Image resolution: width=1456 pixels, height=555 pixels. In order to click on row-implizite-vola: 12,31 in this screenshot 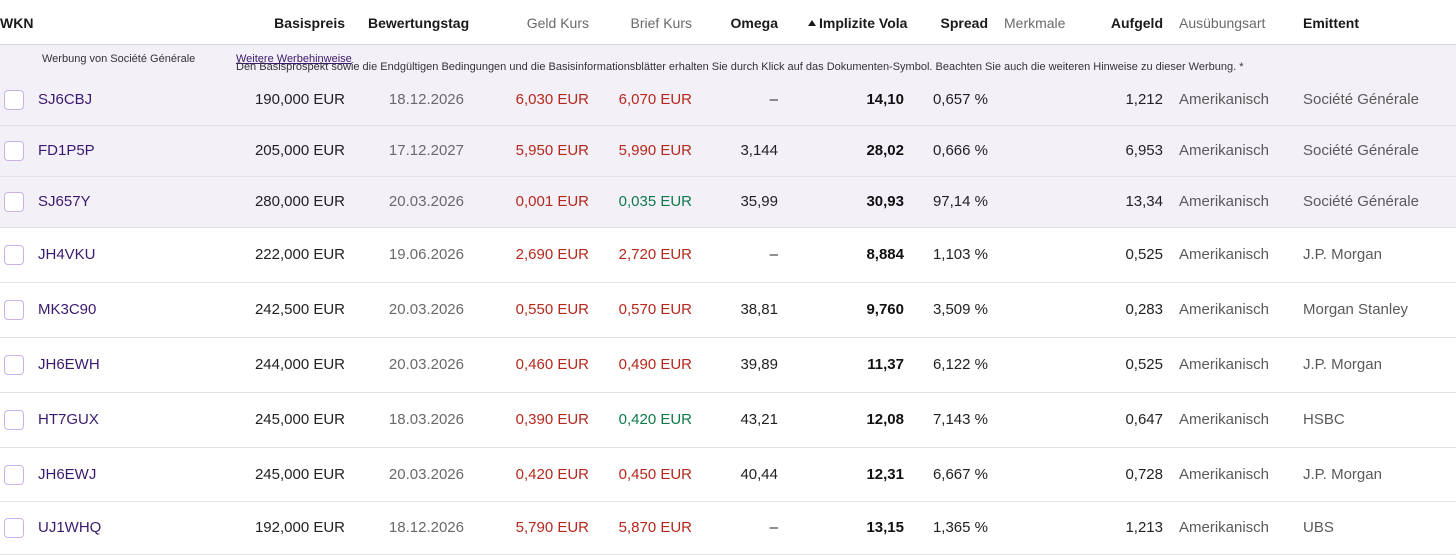, I will do `click(885, 474)`.